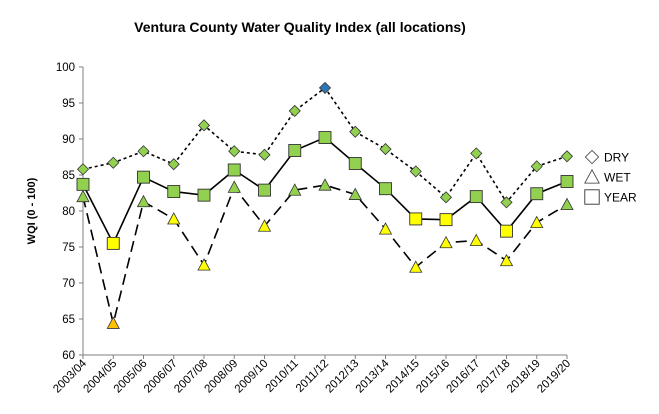 Image resolution: width=659 pixels, height=414 pixels. What do you see at coordinates (68, 140) in the screenshot?
I see `y-tick-label: 90` at bounding box center [68, 140].